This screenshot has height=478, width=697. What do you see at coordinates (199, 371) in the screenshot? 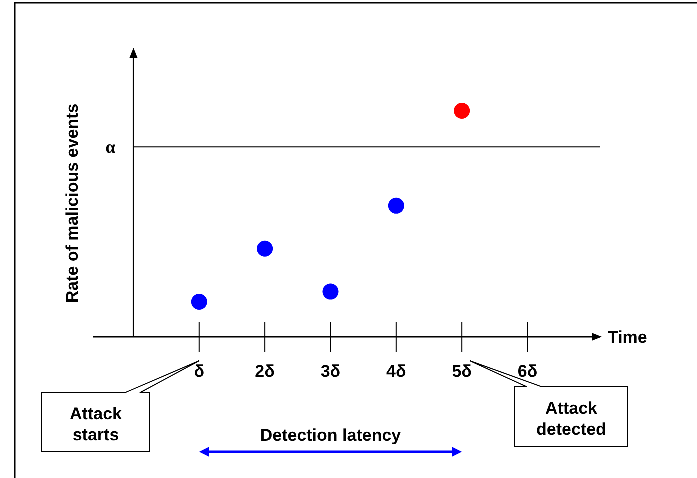
I see `x-tick-label: δ` at bounding box center [199, 371].